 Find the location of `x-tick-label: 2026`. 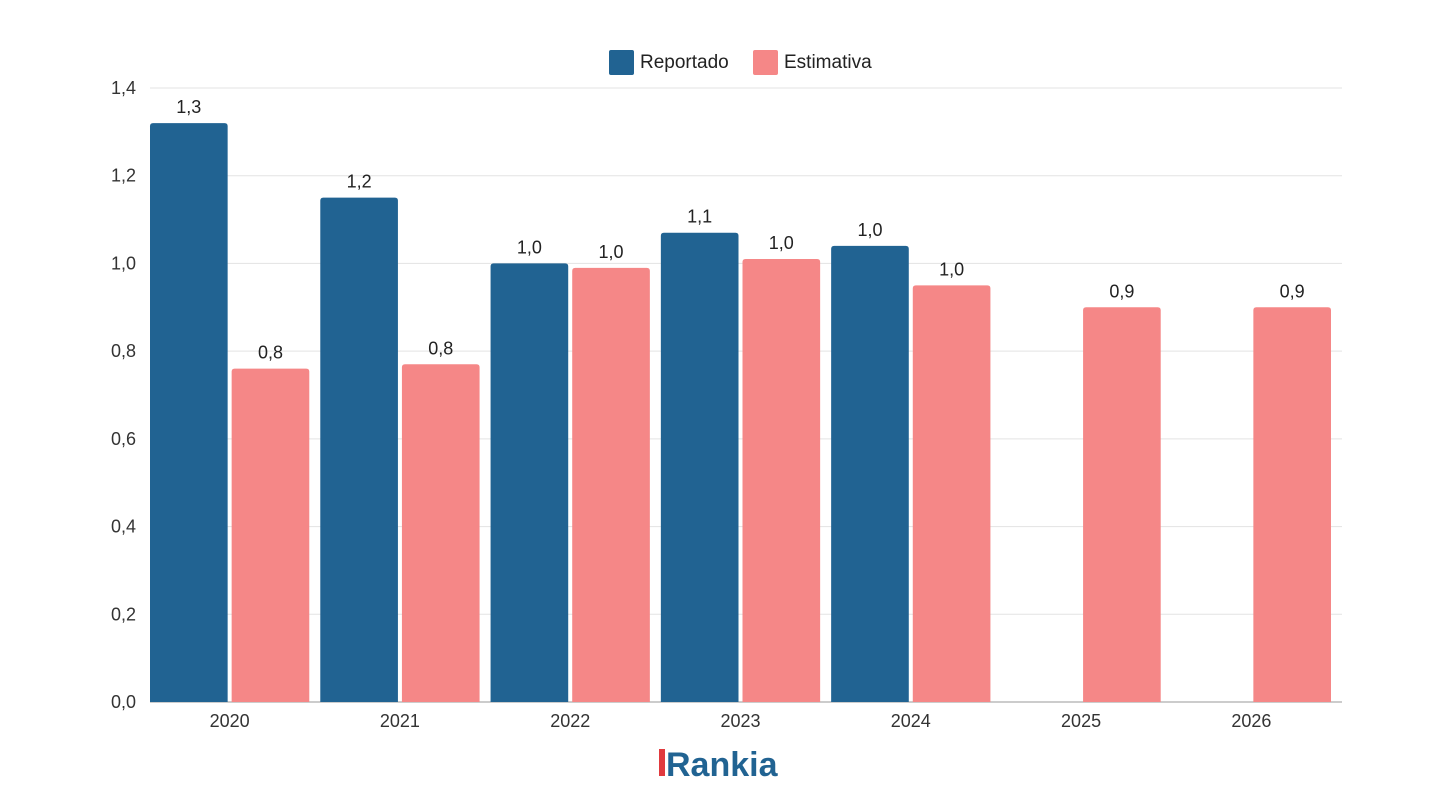

x-tick-label: 2026 is located at coordinates (1251, 721).